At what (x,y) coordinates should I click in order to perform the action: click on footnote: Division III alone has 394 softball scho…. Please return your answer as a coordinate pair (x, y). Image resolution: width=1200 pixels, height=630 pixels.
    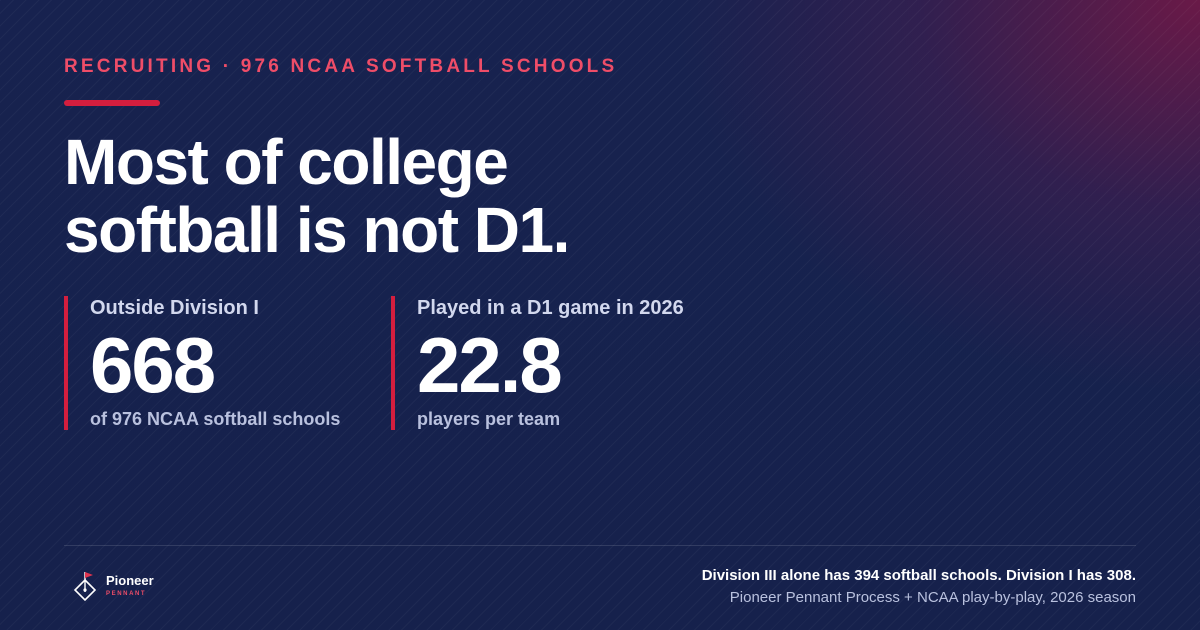
    Looking at the image, I should click on (919, 587).